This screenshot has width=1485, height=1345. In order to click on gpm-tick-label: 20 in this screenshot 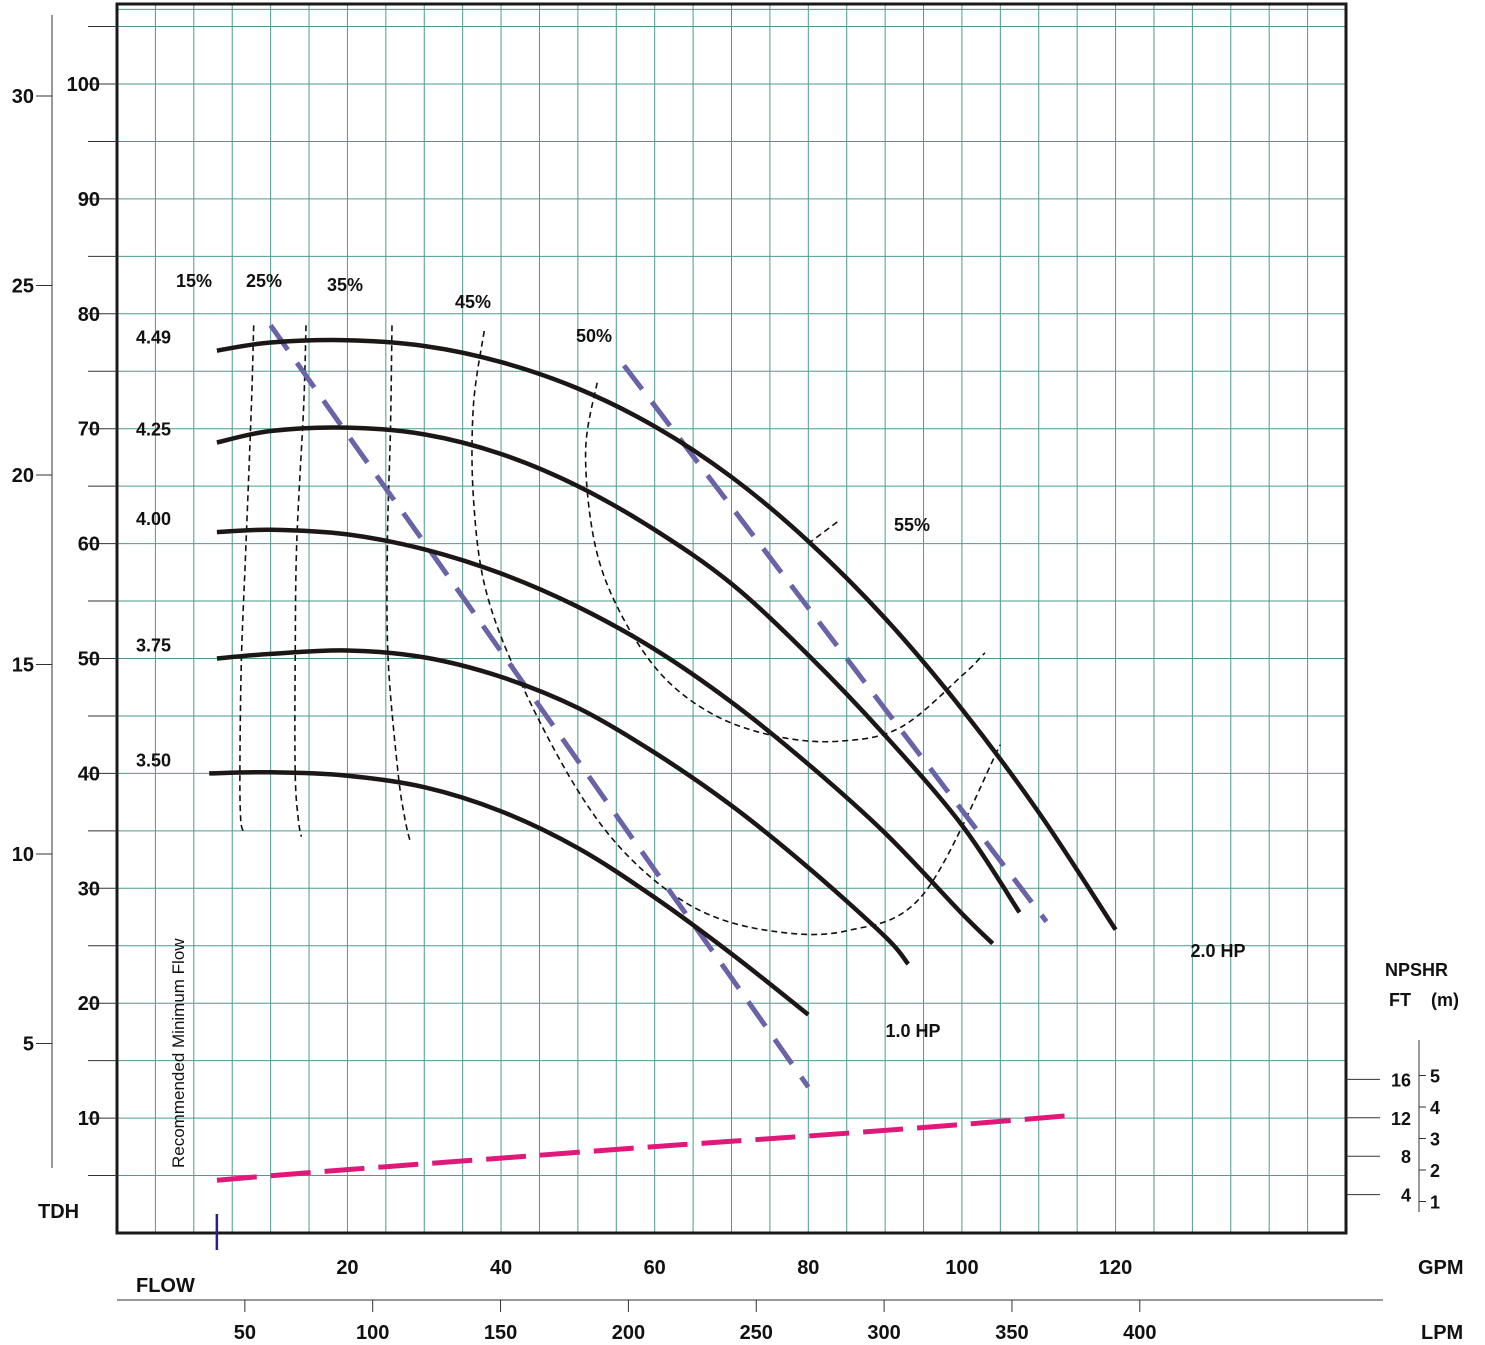, I will do `click(347, 1268)`.